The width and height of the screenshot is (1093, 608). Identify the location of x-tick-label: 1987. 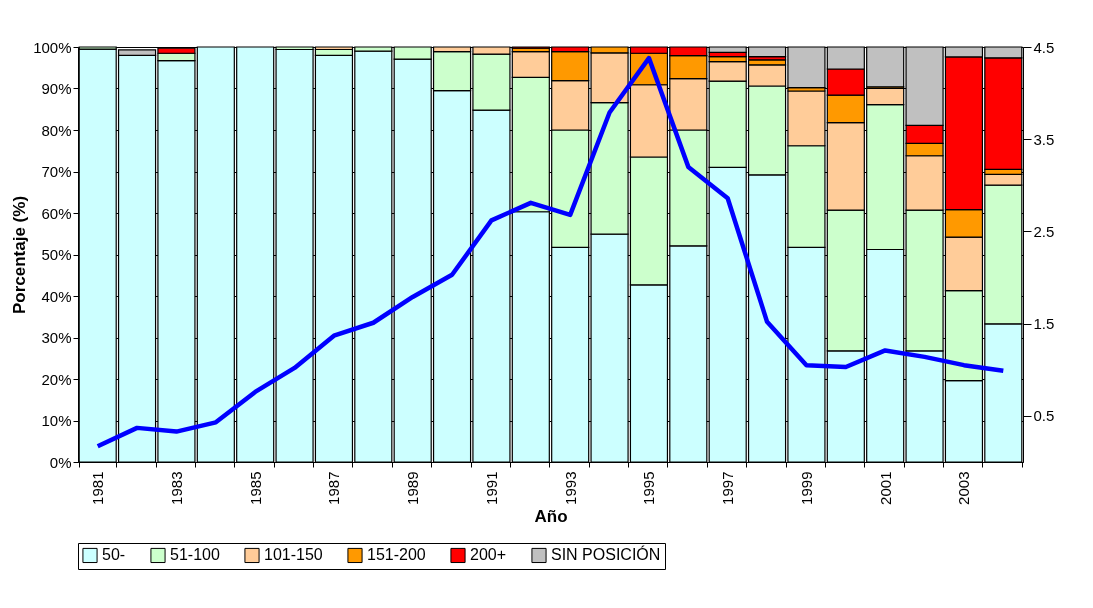
(334, 488).